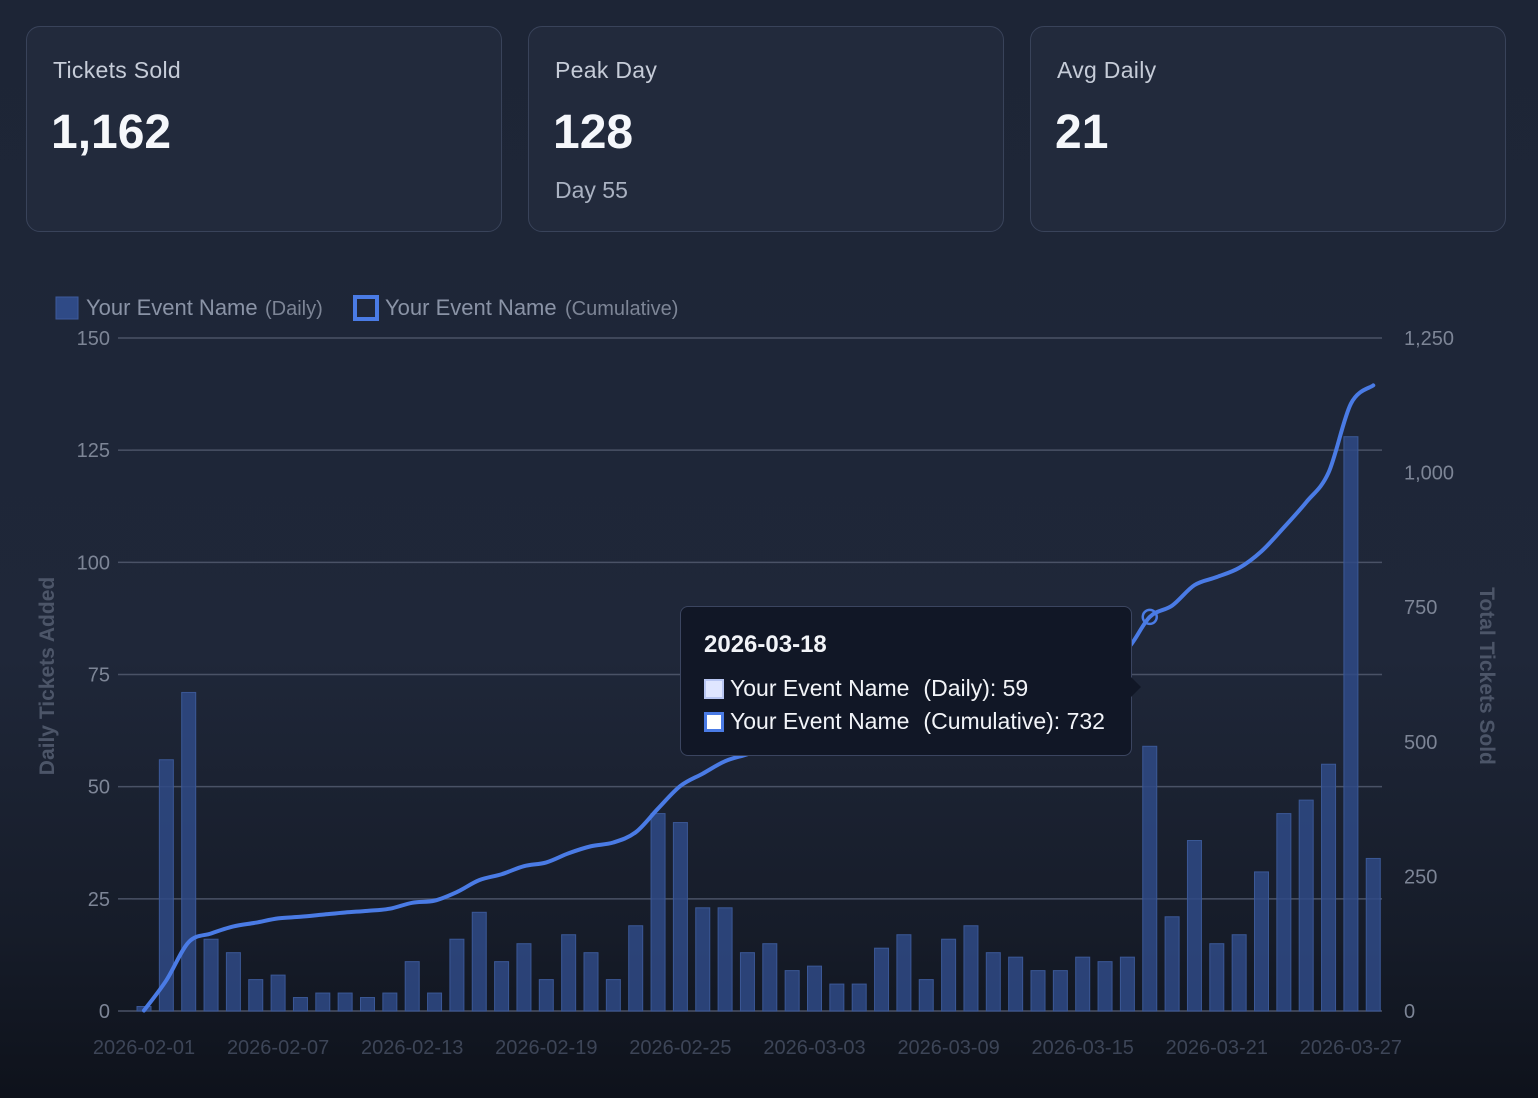  I want to click on stat-value: 21, so click(1082, 132).